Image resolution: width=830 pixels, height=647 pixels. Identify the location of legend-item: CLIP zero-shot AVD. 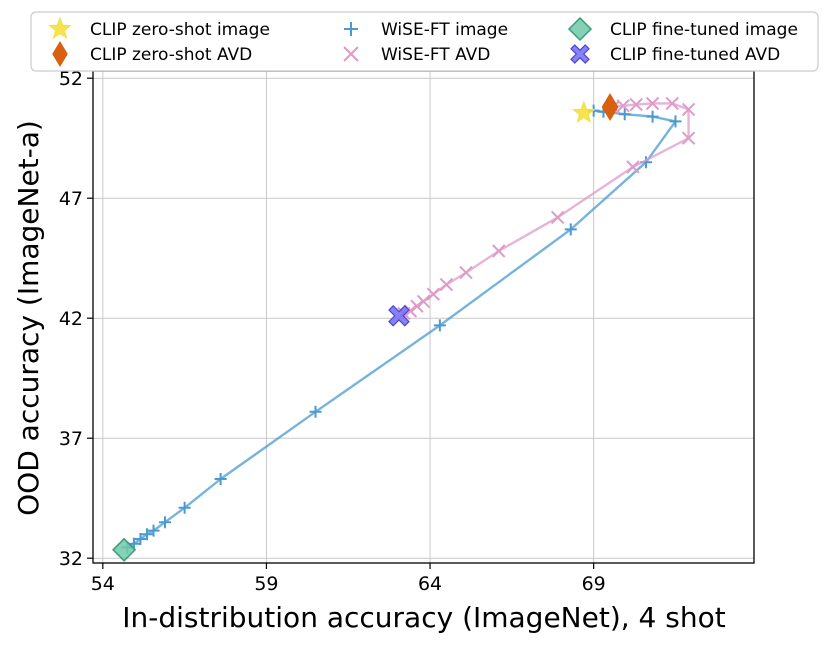
(152, 54).